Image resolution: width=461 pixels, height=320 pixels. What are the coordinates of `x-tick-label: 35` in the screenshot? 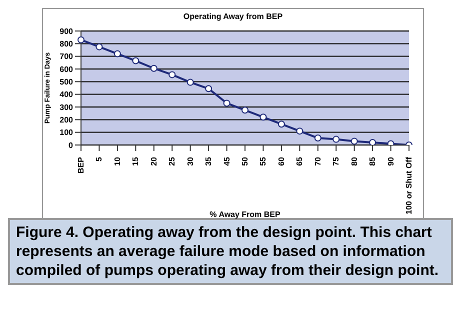 It's located at (209, 161).